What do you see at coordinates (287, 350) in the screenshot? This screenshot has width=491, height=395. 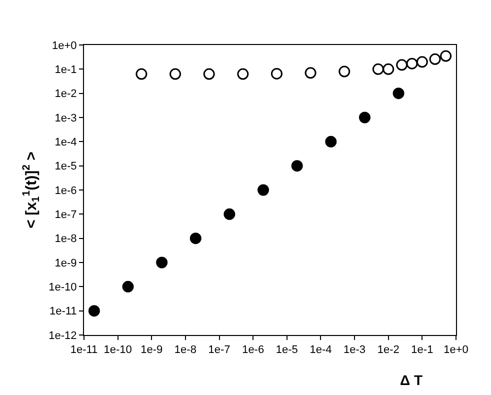 I see `x-tick-label: 1e-5` at bounding box center [287, 350].